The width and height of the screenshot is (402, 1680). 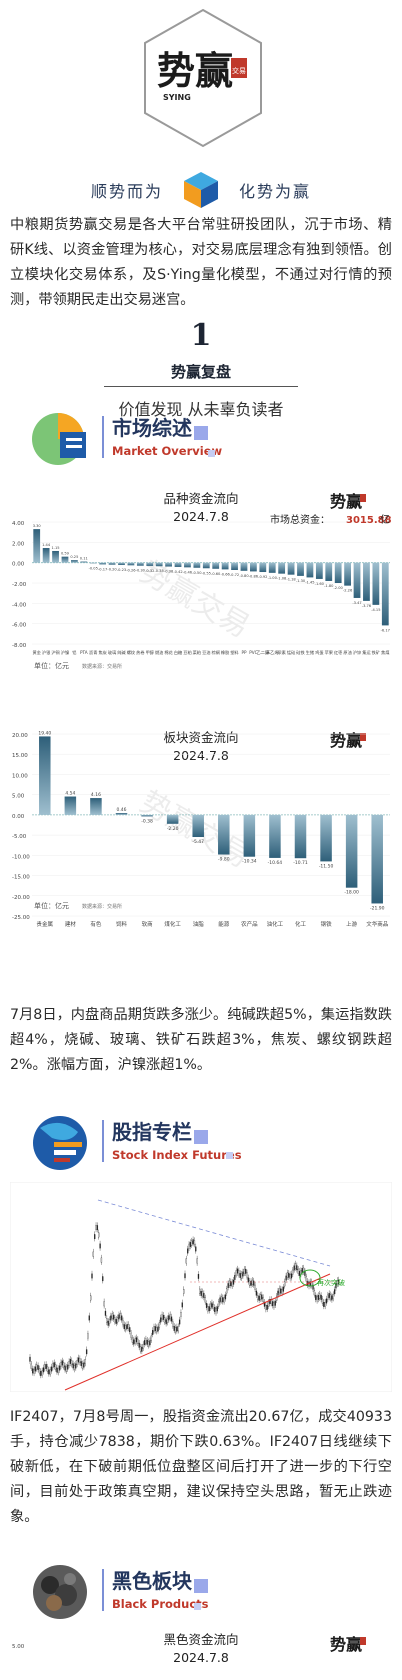 What do you see at coordinates (347, 652) in the screenshot?
I see `category-label: 原油` at bounding box center [347, 652].